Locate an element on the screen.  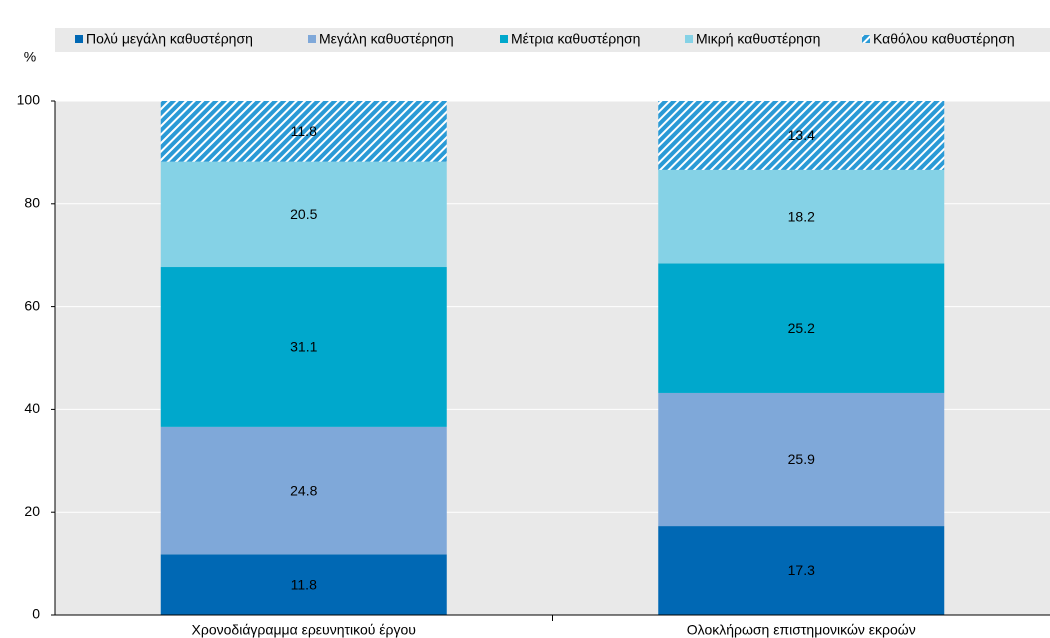
legend-background is located at coordinates (552, 40).